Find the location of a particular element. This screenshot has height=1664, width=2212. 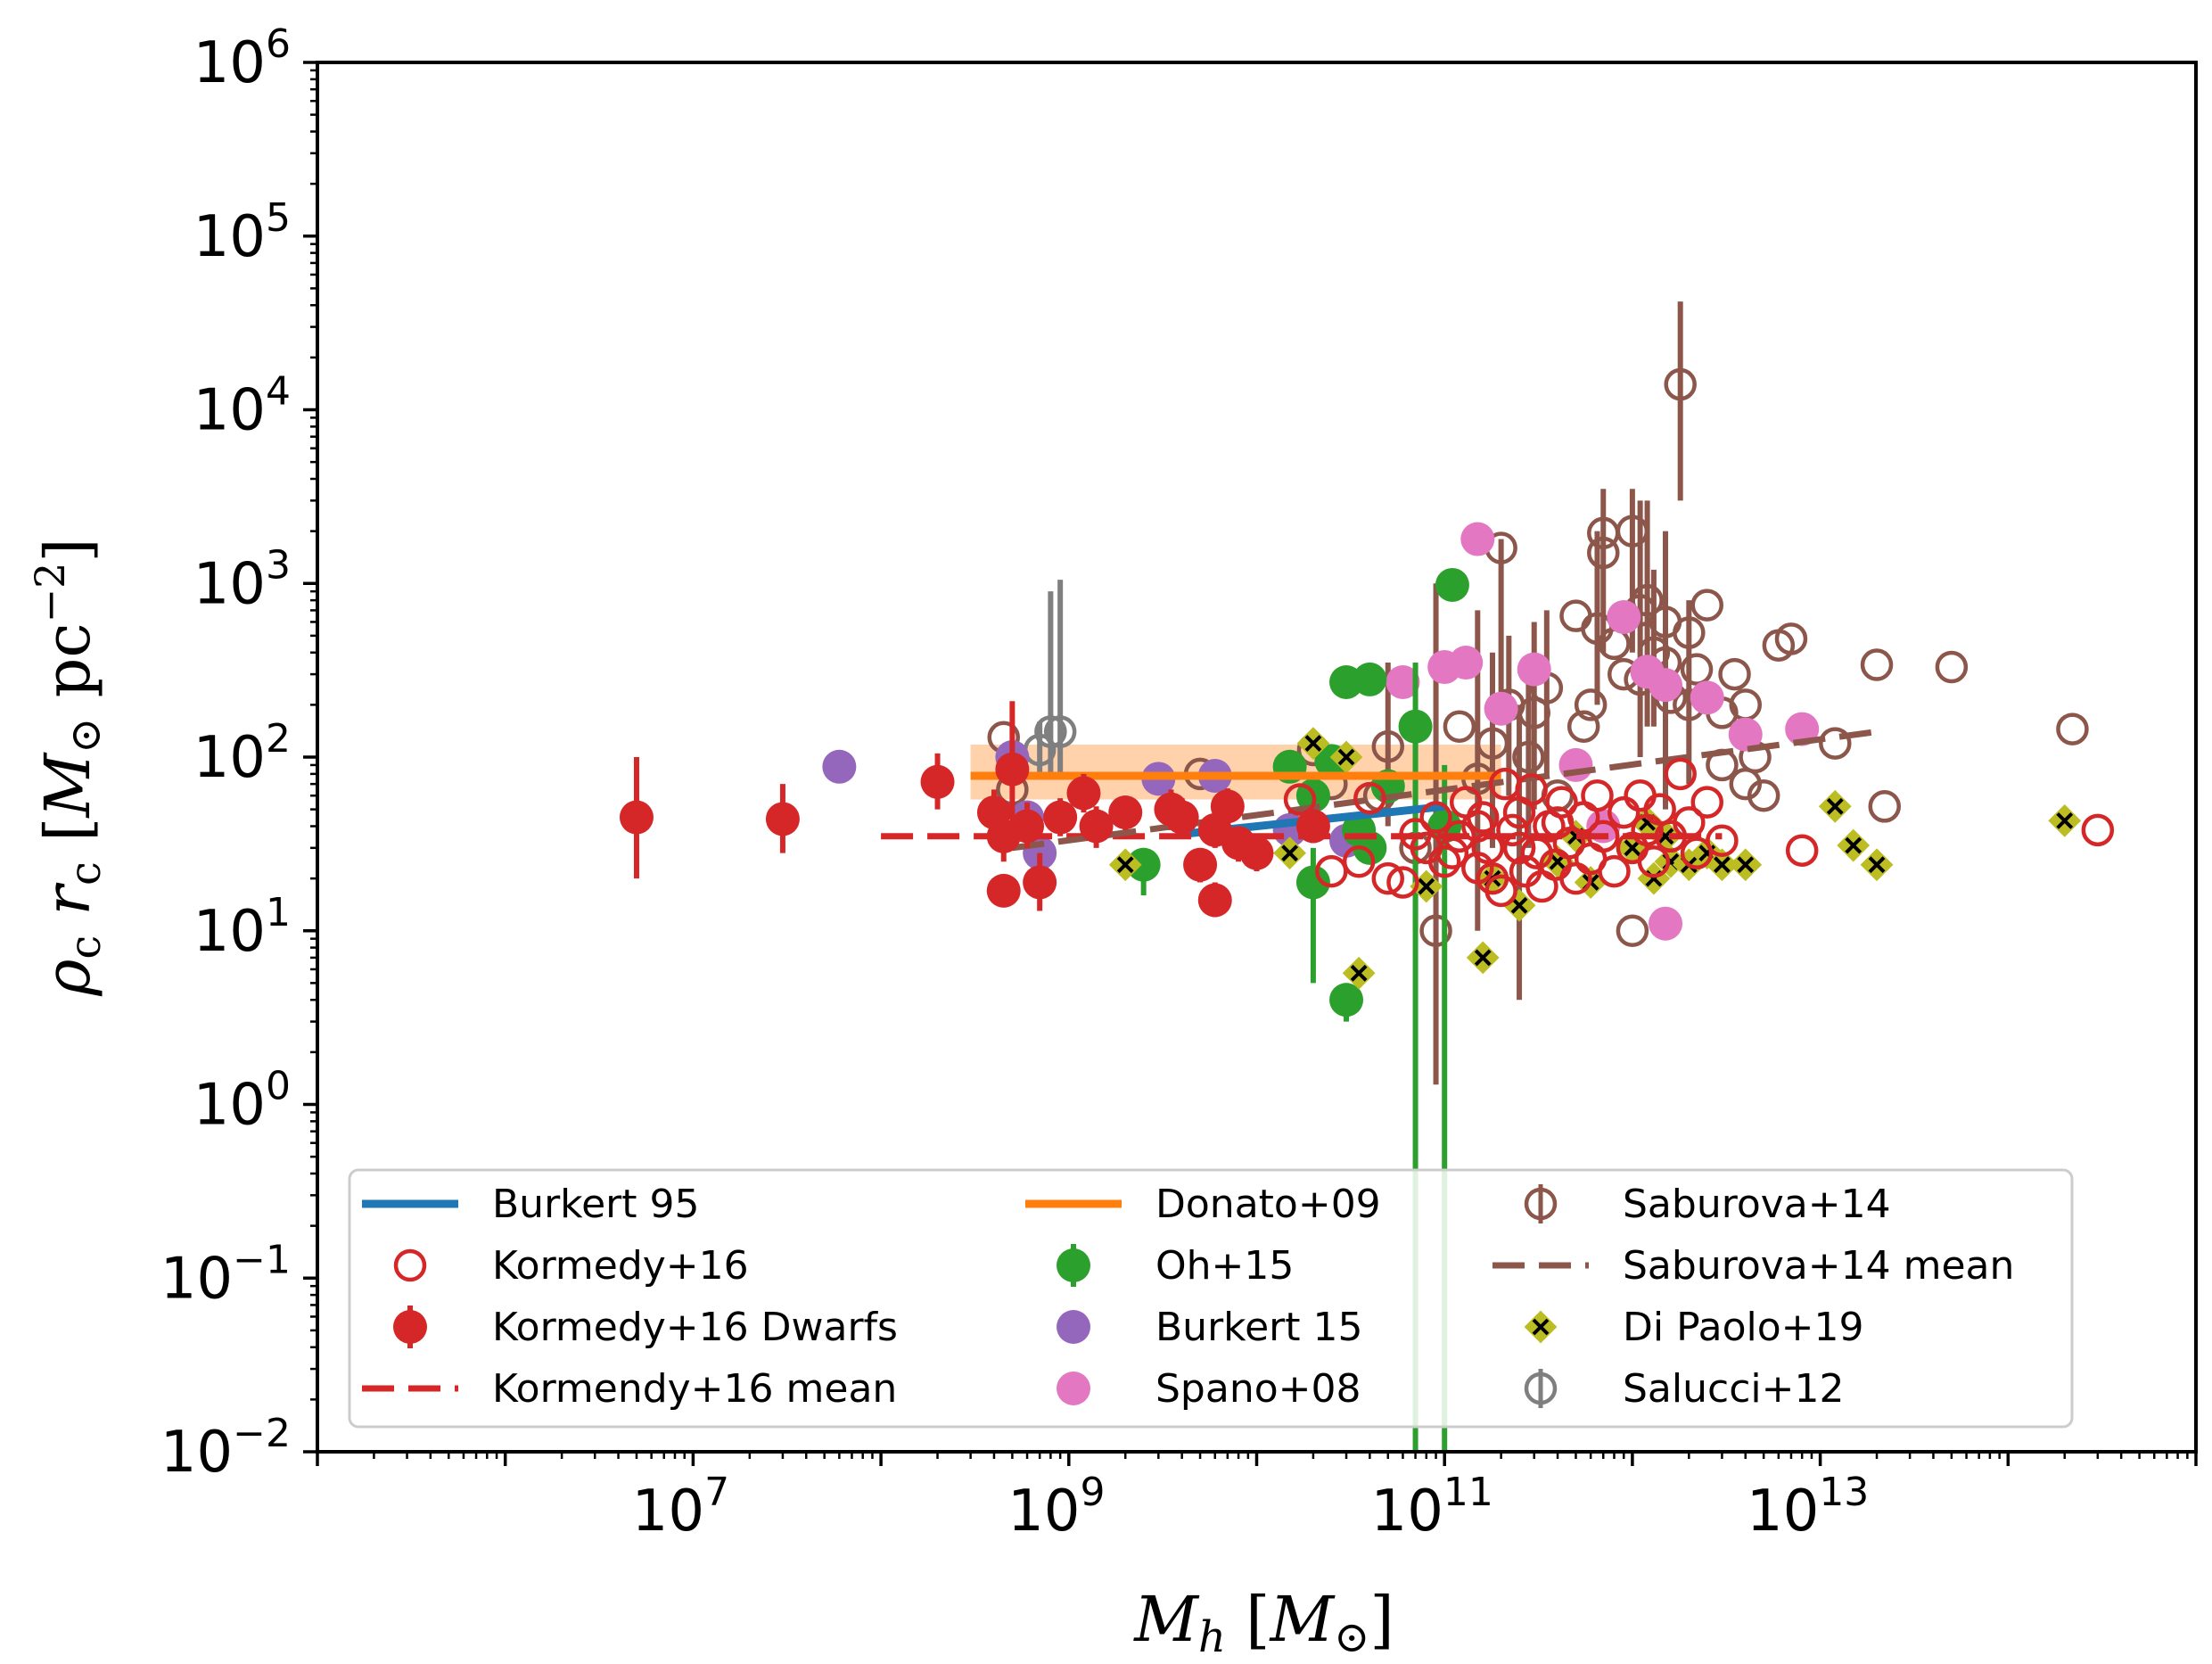

legend-label: Saburova+14 mean is located at coordinates (1818, 1266).